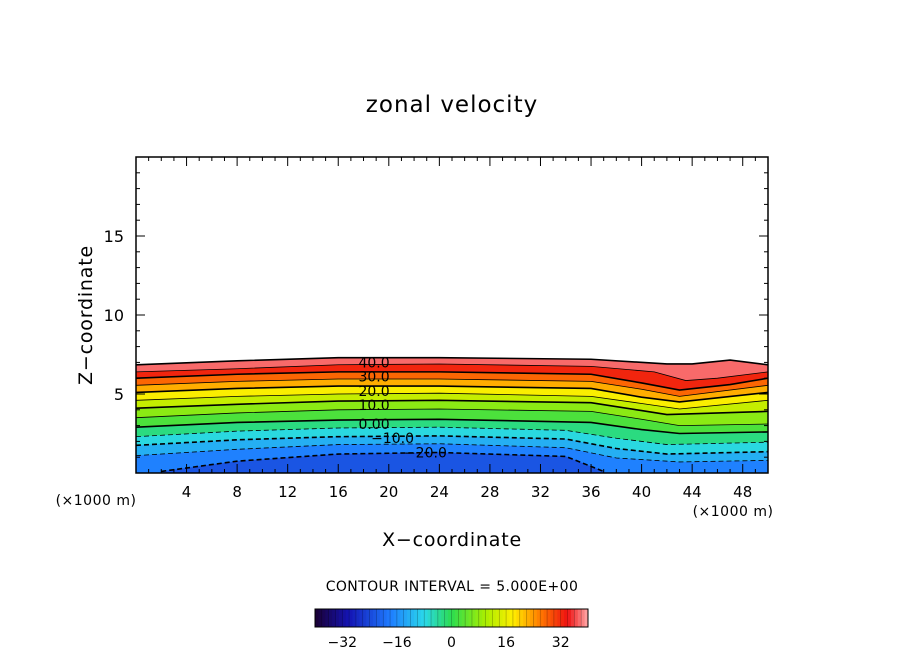  What do you see at coordinates (733, 512) in the screenshot?
I see `x-unit-label-right: (×1000 m)` at bounding box center [733, 512].